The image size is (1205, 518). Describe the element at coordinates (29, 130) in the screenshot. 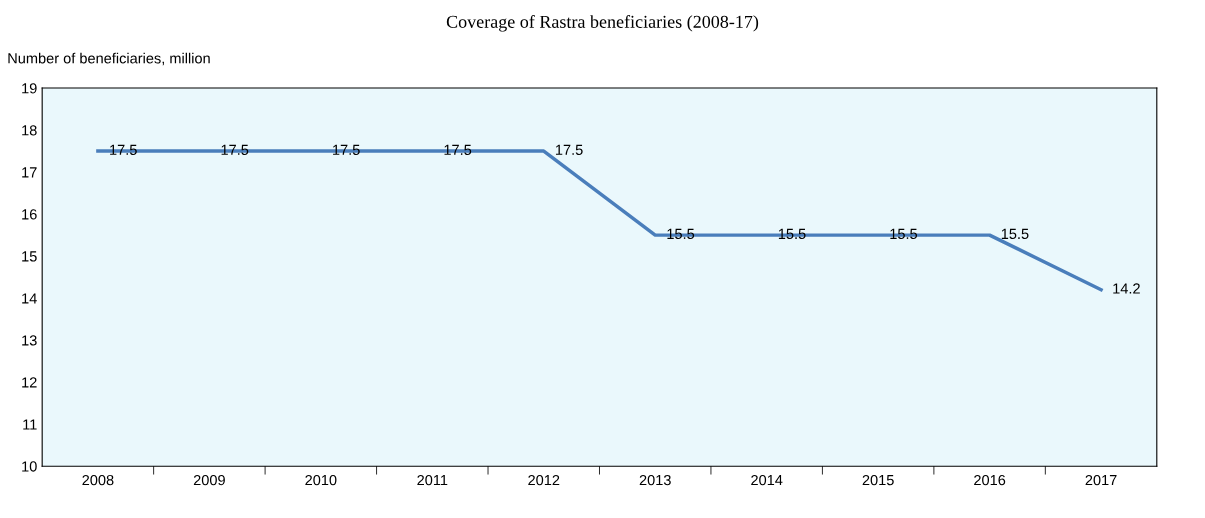

I see `y-tick-label: 18` at that location.